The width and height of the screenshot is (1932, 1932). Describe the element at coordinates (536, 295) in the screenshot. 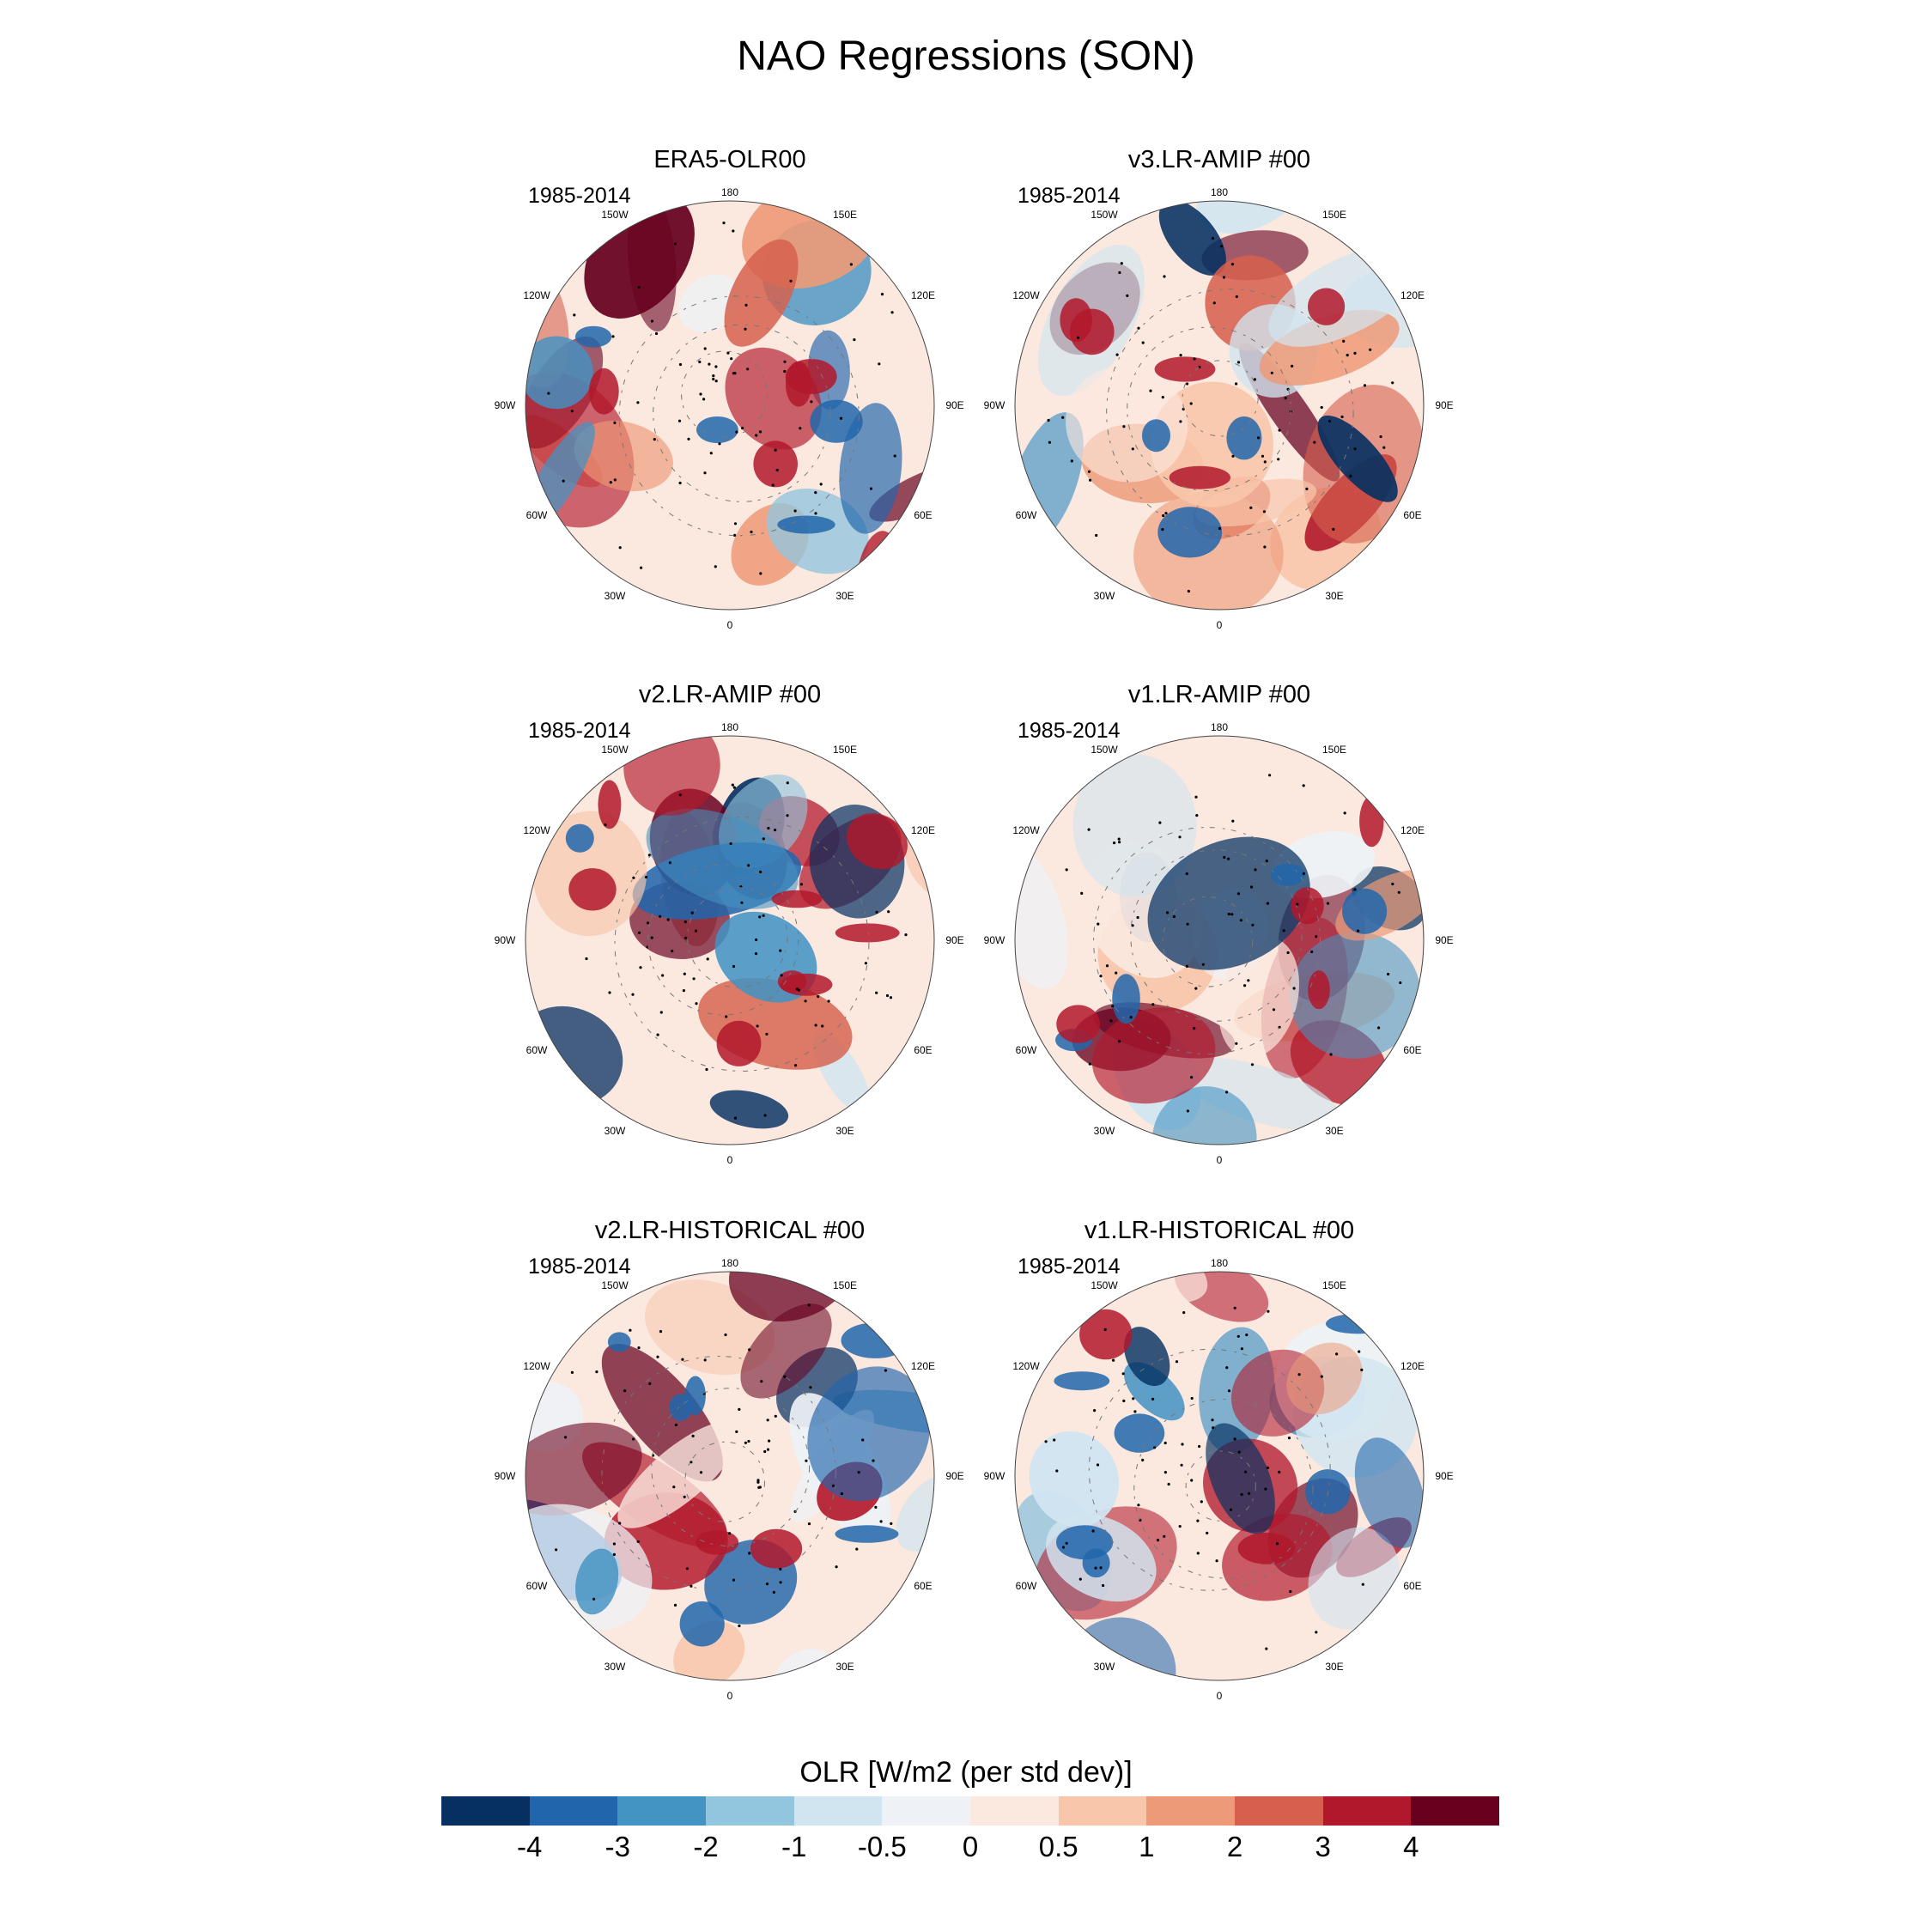

I see `longitude-label: 120W` at that location.